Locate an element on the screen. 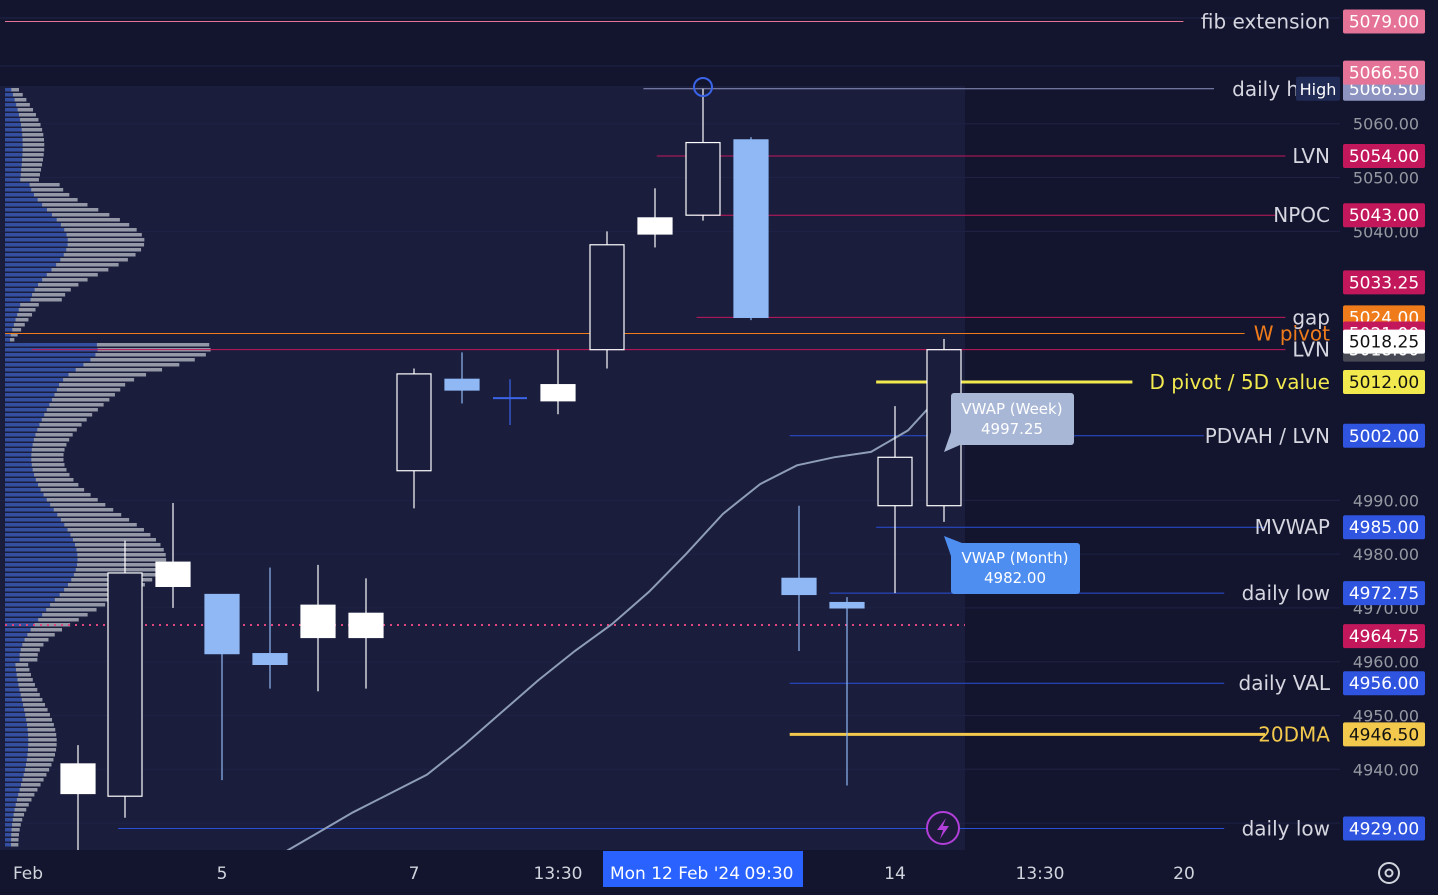  level-label: LVN is located at coordinates (1311, 156).